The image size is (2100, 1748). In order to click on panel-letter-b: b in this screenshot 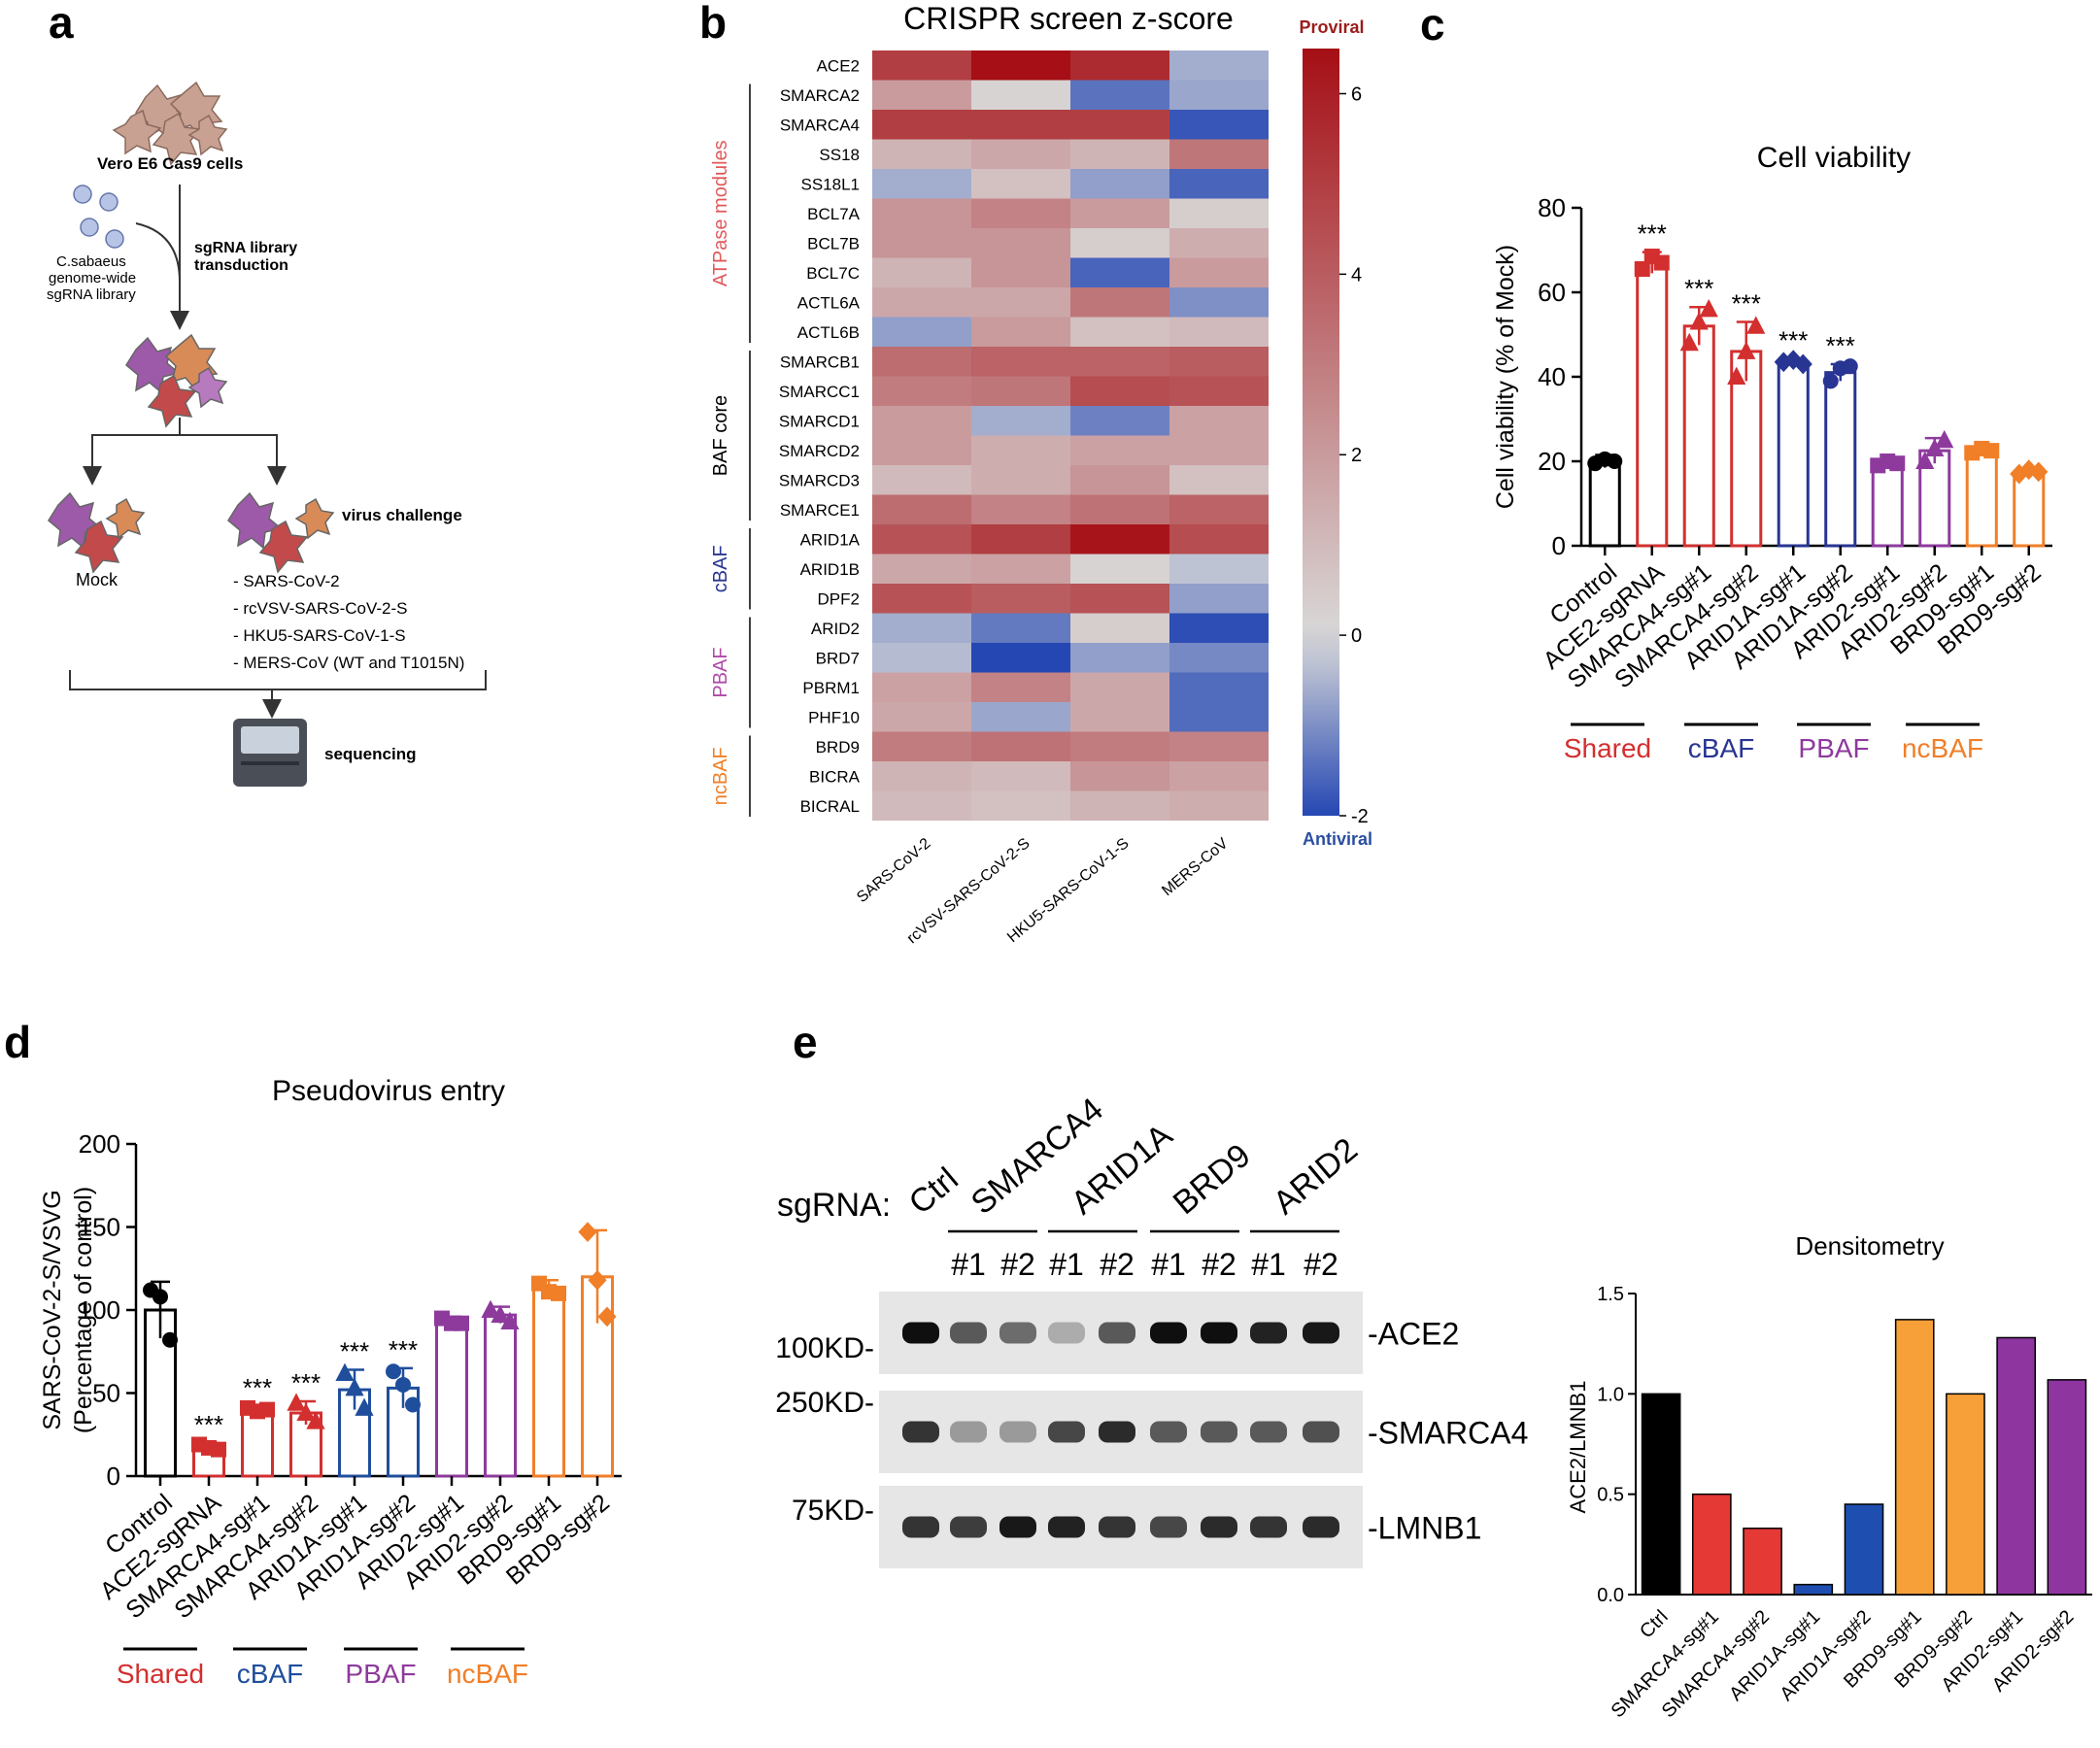, I will do `click(713, 24)`.